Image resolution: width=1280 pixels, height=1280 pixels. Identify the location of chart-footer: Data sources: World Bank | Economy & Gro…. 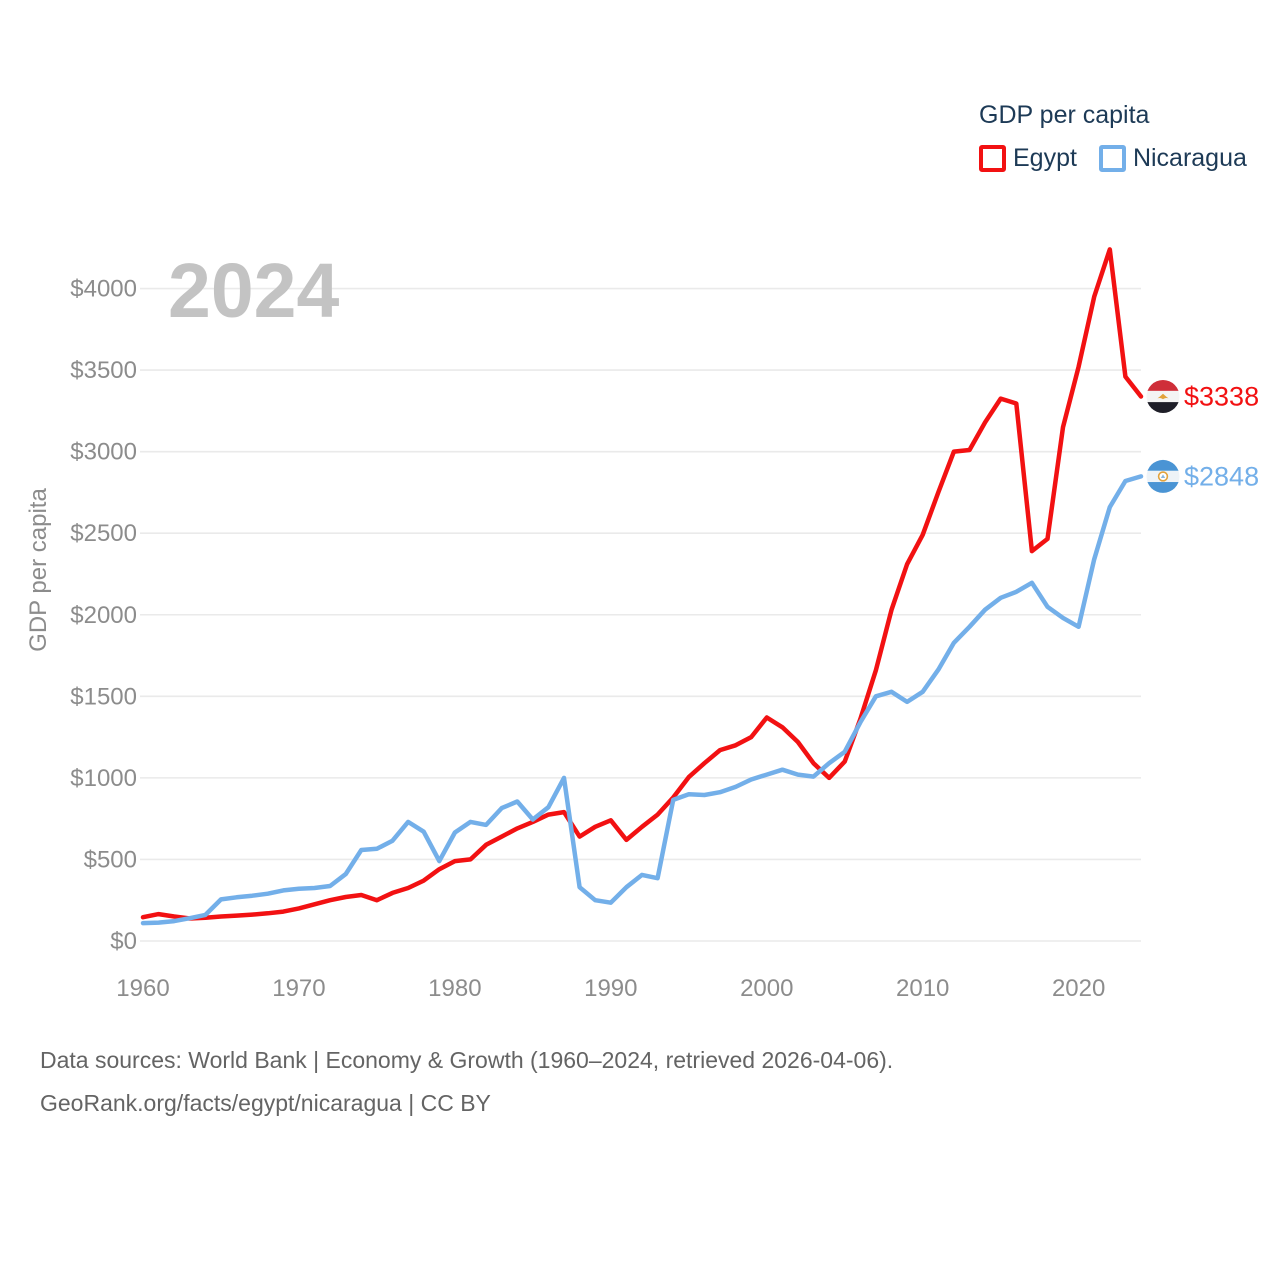
(466, 1082).